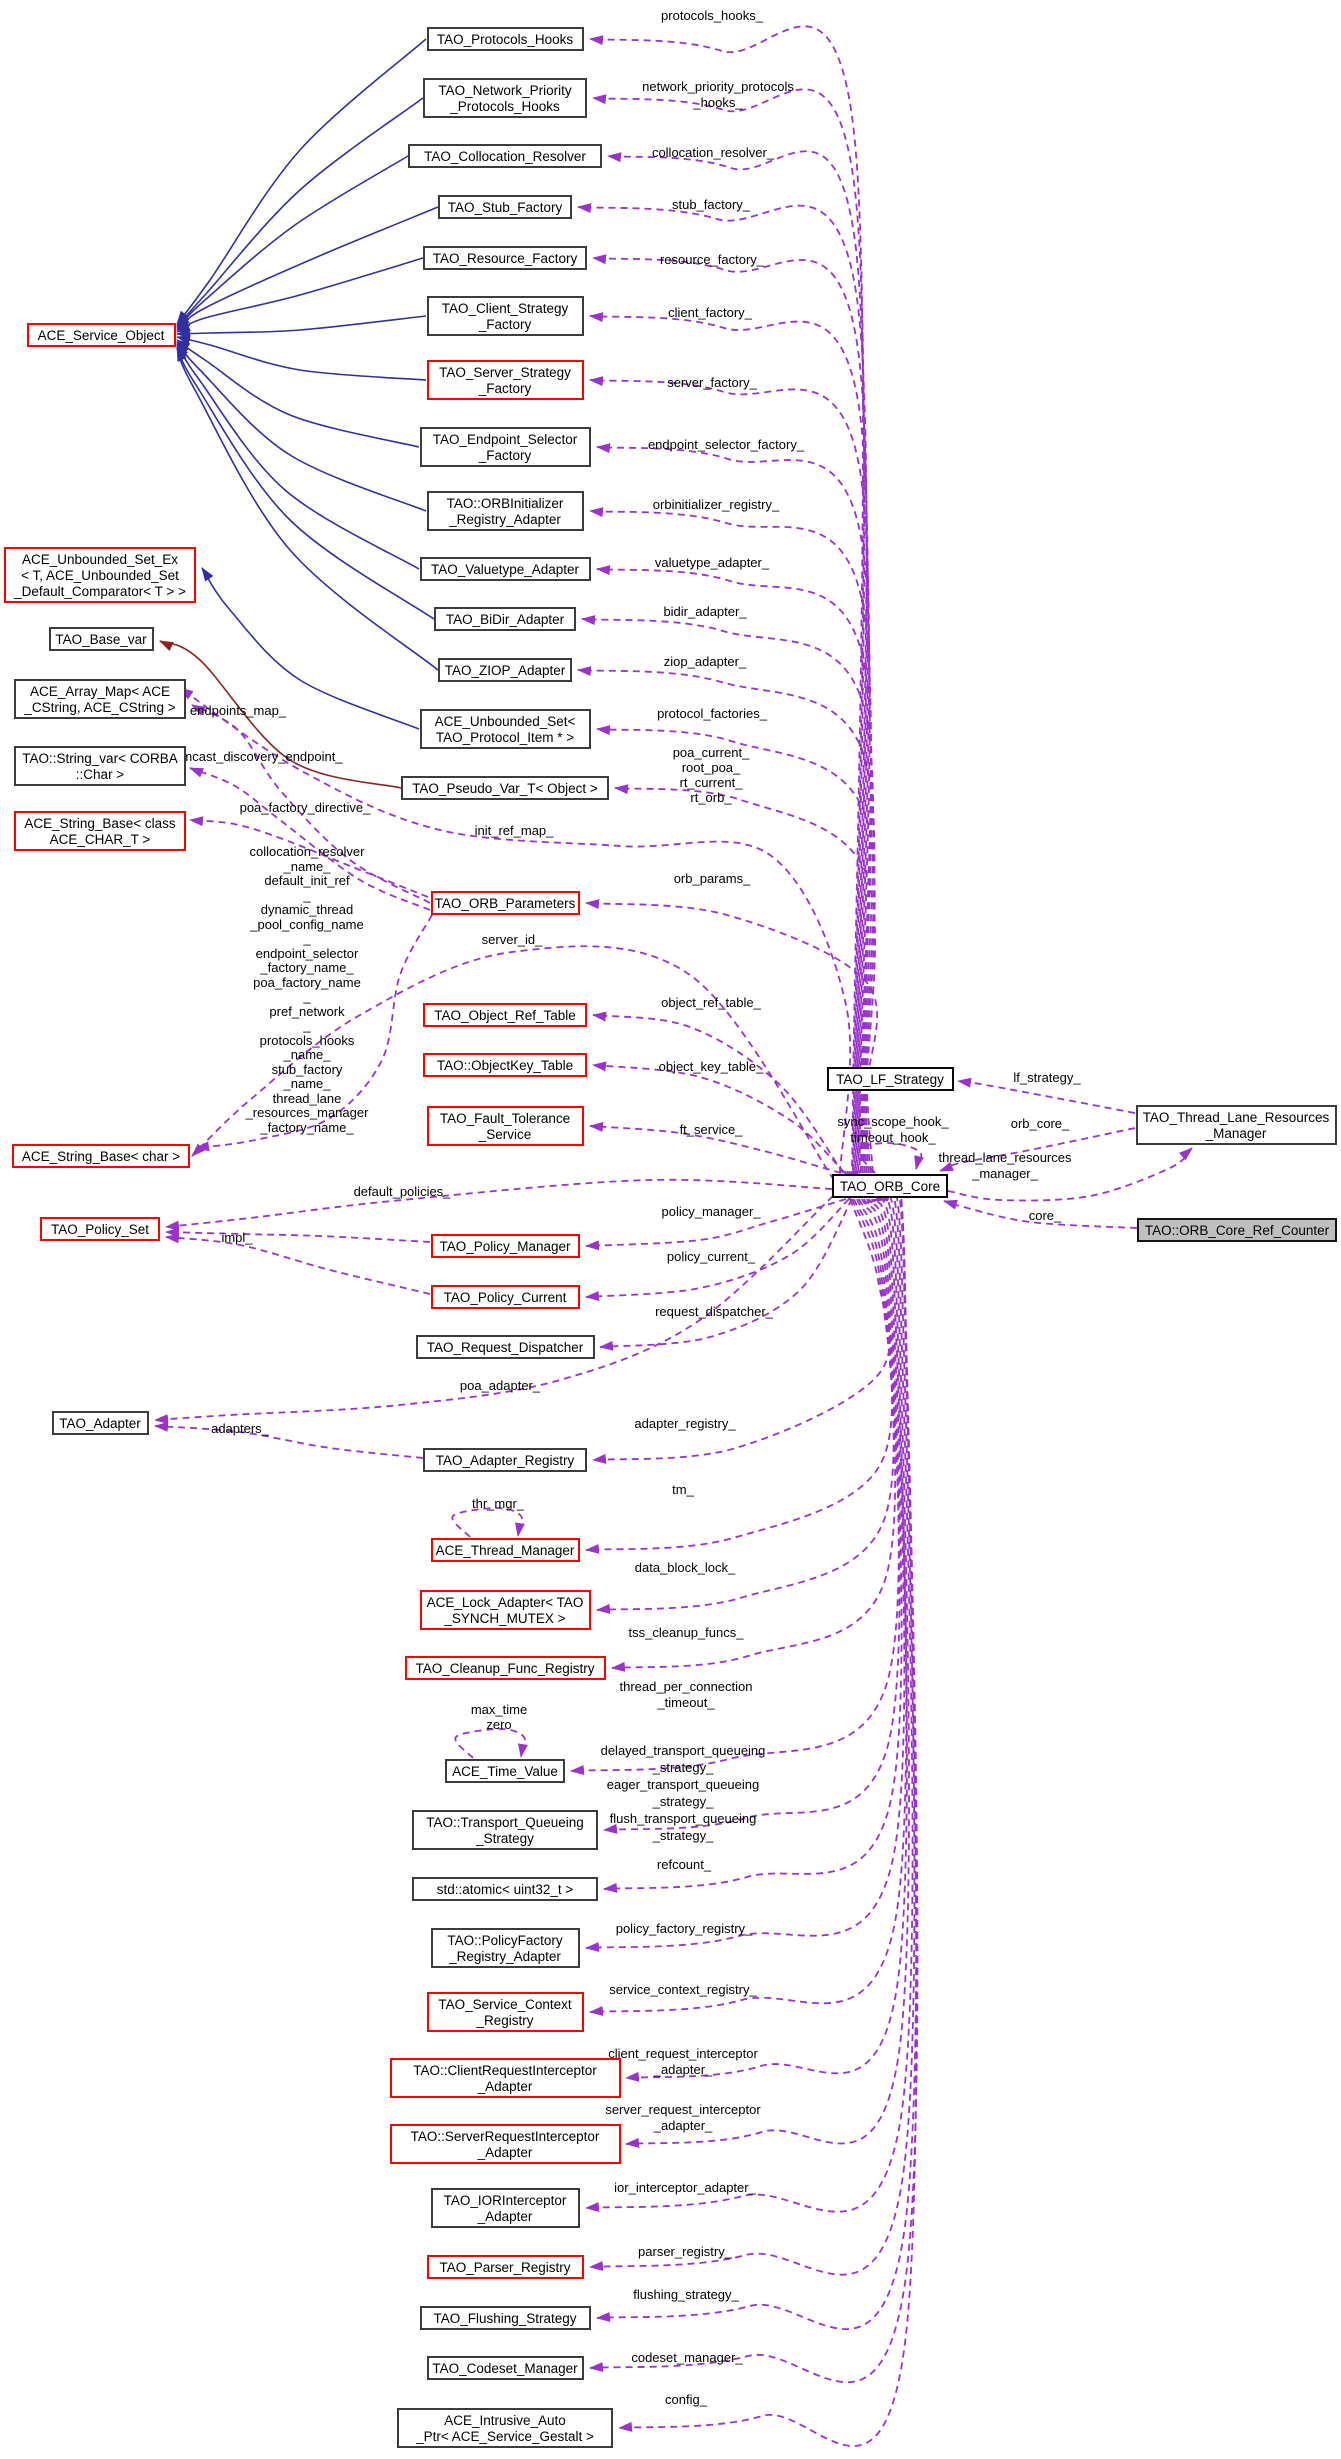 The height and width of the screenshot is (2459, 1341). What do you see at coordinates (488, 1522) in the screenshot?
I see `edge-thr-mgr-loop` at bounding box center [488, 1522].